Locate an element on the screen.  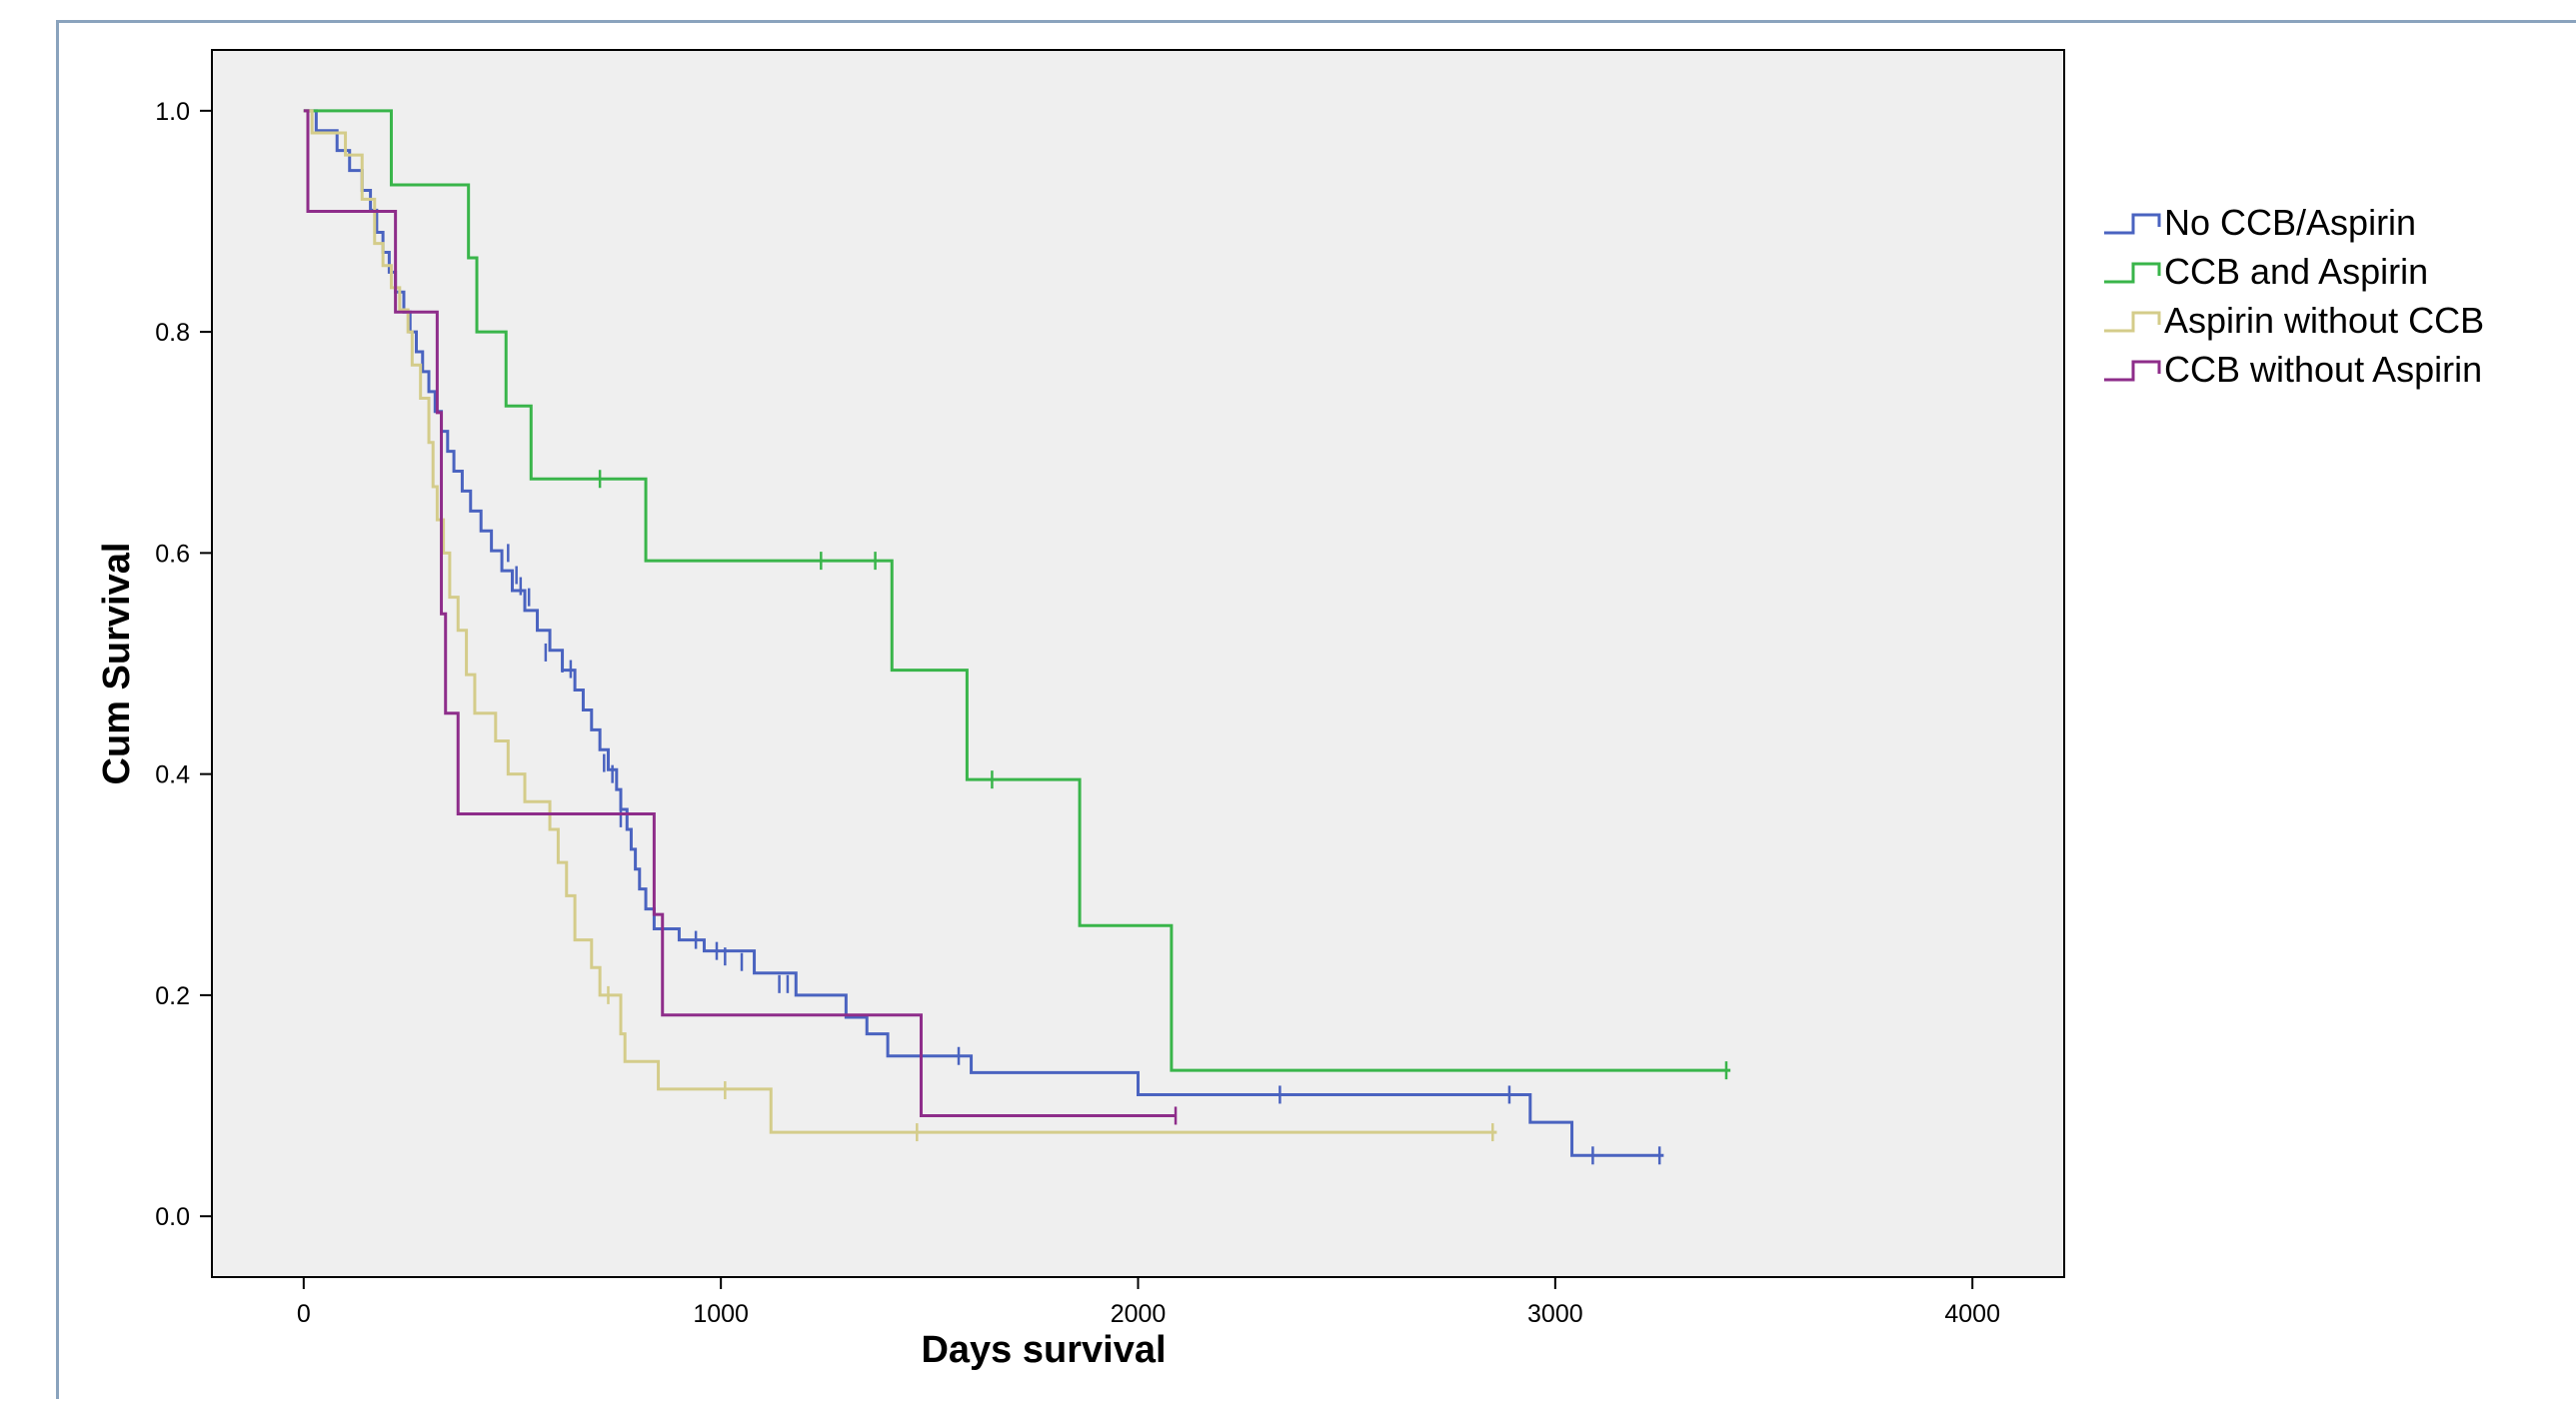
legend-label: CCB without Aspirin is located at coordinates (2323, 369).